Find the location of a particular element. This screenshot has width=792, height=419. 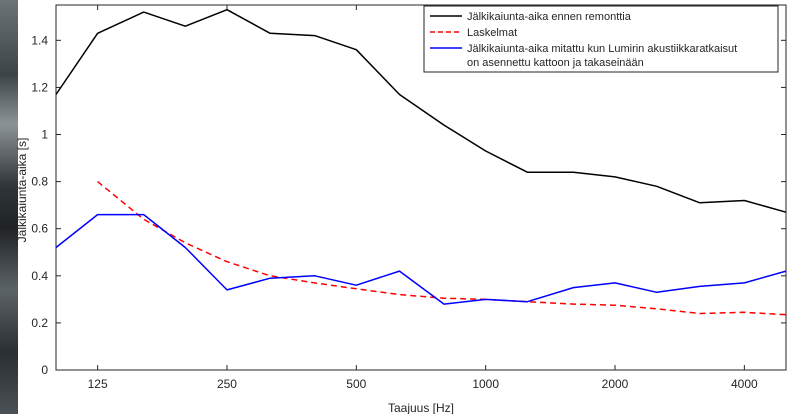

legend-entry-line: on asennettu kattoon ja takaseinään is located at coordinates (555, 63).